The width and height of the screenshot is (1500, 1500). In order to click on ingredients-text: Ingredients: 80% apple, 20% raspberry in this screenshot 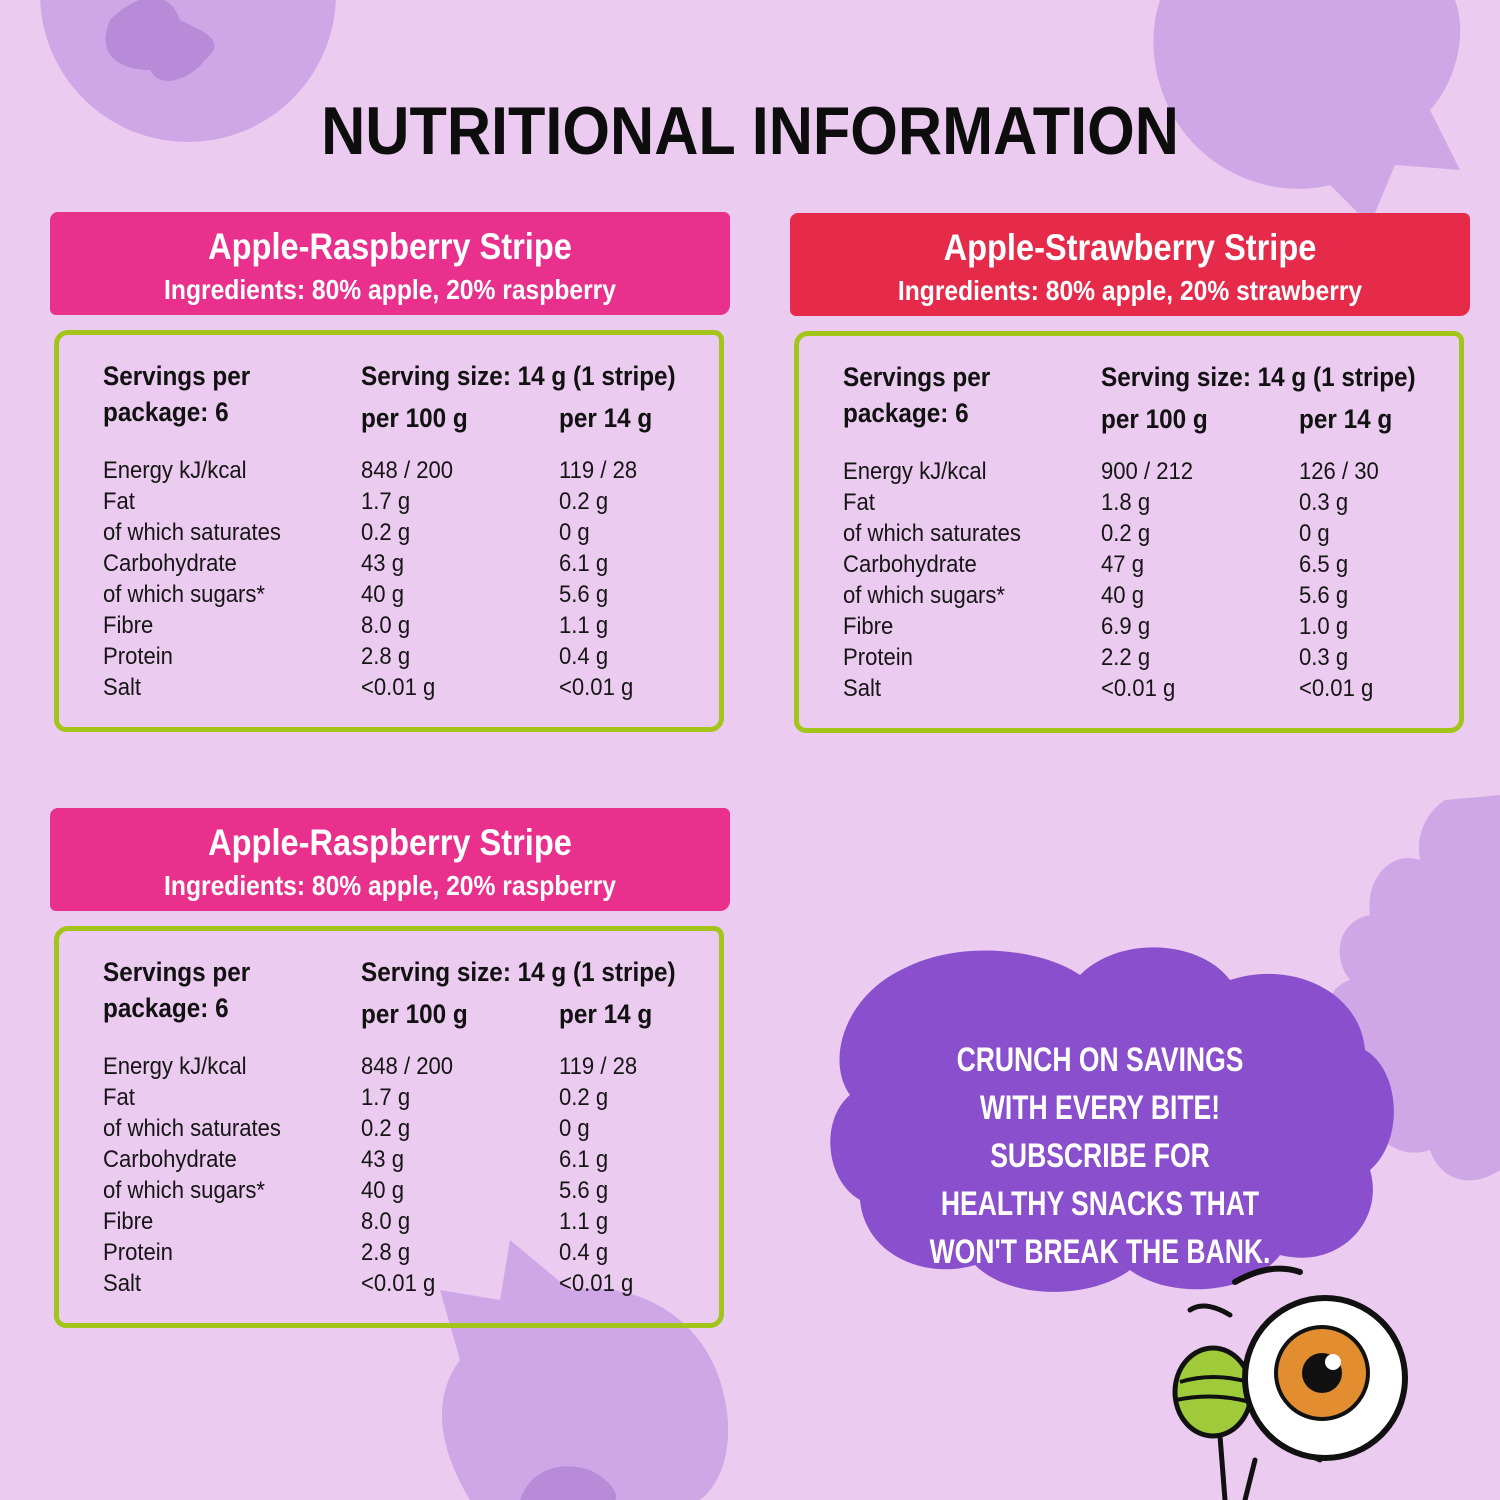, I will do `click(390, 885)`.